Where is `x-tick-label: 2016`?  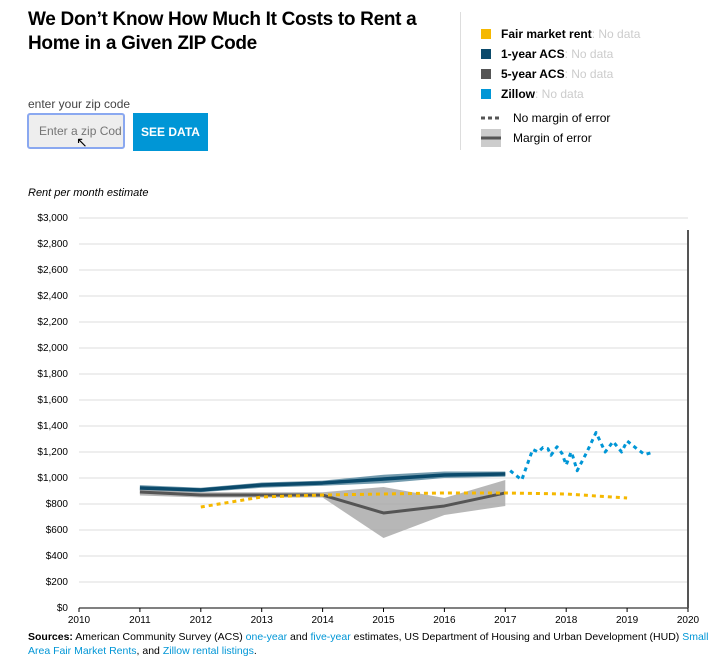 x-tick-label: 2016 is located at coordinates (444, 620).